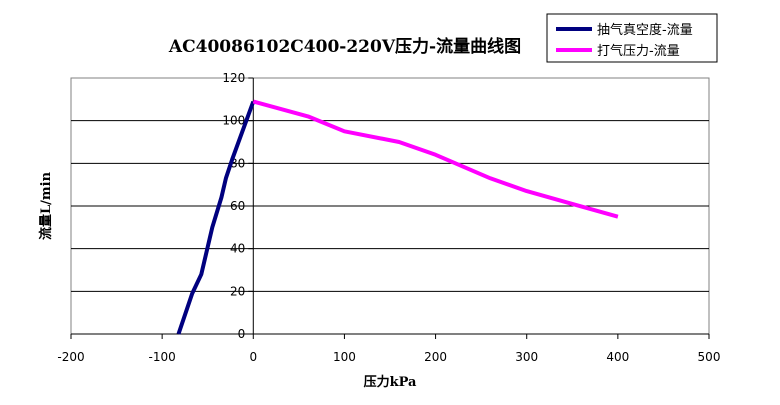 The height and width of the screenshot is (405, 780). I want to click on x-tick-label: -100, so click(162, 357).